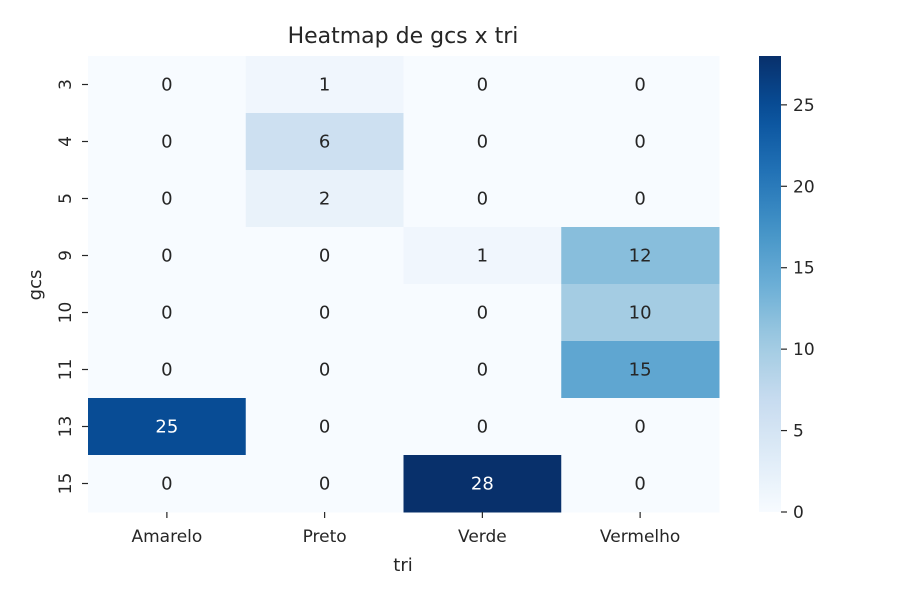  What do you see at coordinates (166, 537) in the screenshot?
I see `x-tick-label: Amarelo` at bounding box center [166, 537].